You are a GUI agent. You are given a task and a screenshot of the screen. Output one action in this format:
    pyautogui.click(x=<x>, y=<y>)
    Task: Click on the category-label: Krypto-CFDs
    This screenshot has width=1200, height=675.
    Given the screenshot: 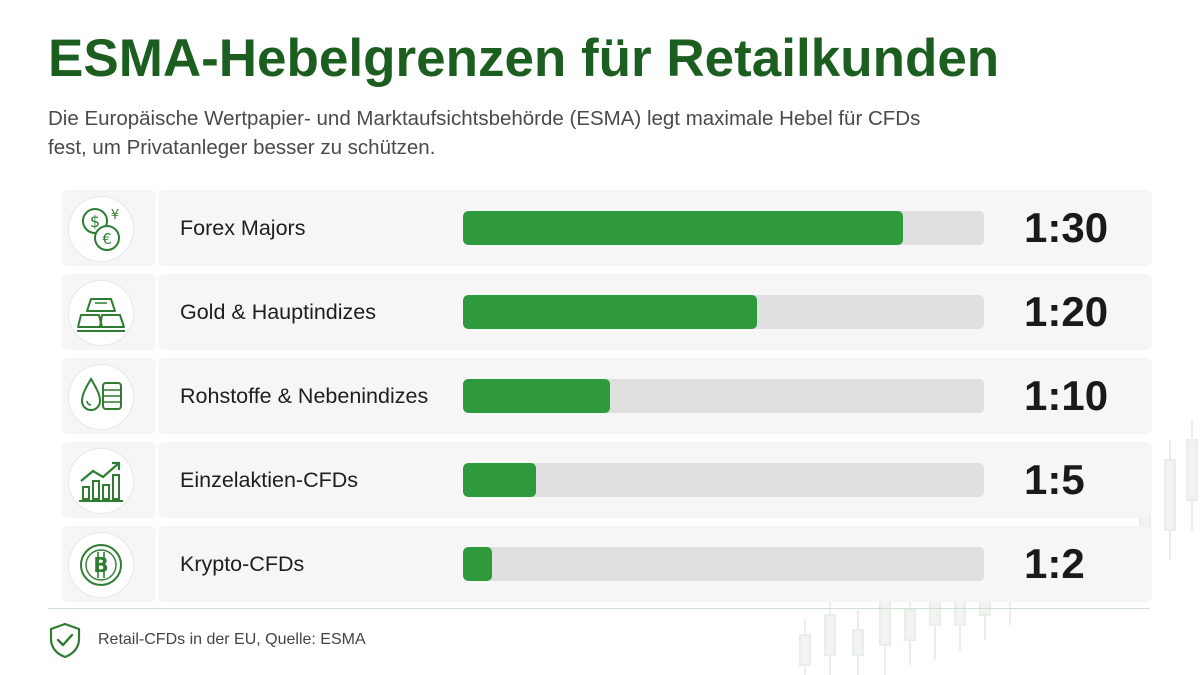 What is the action you would take?
    pyautogui.click(x=242, y=564)
    